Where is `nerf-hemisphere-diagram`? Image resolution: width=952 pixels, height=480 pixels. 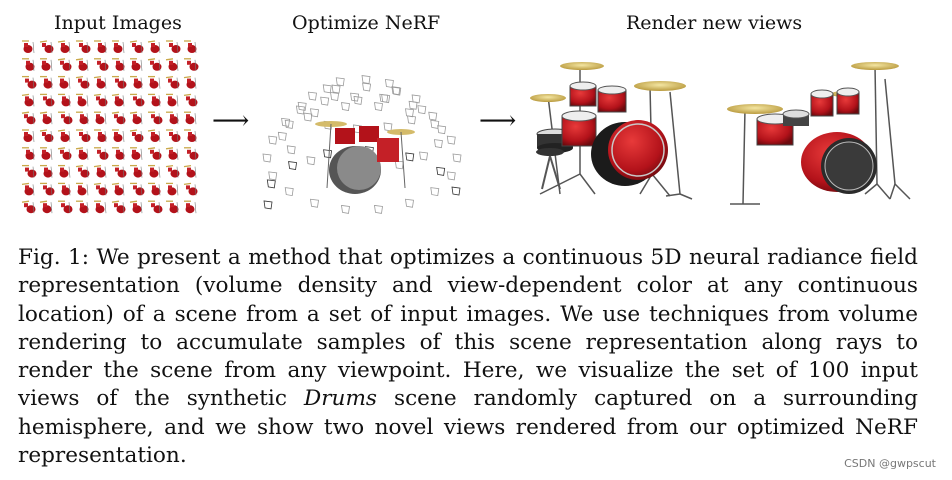
nerf-hemisphere-diagram is located at coordinates (362, 144).